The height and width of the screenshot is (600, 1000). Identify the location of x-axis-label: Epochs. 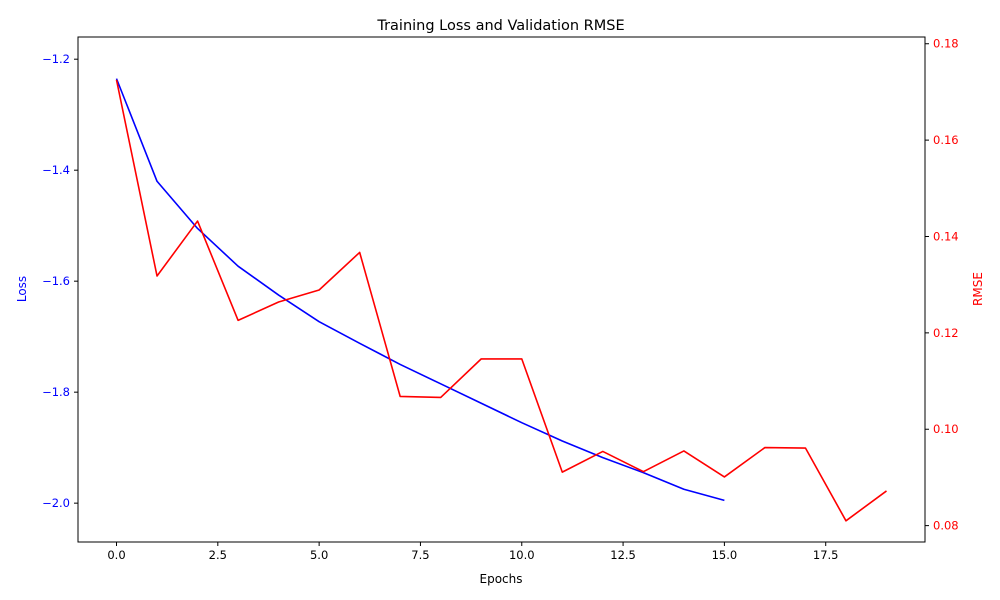
(501, 579).